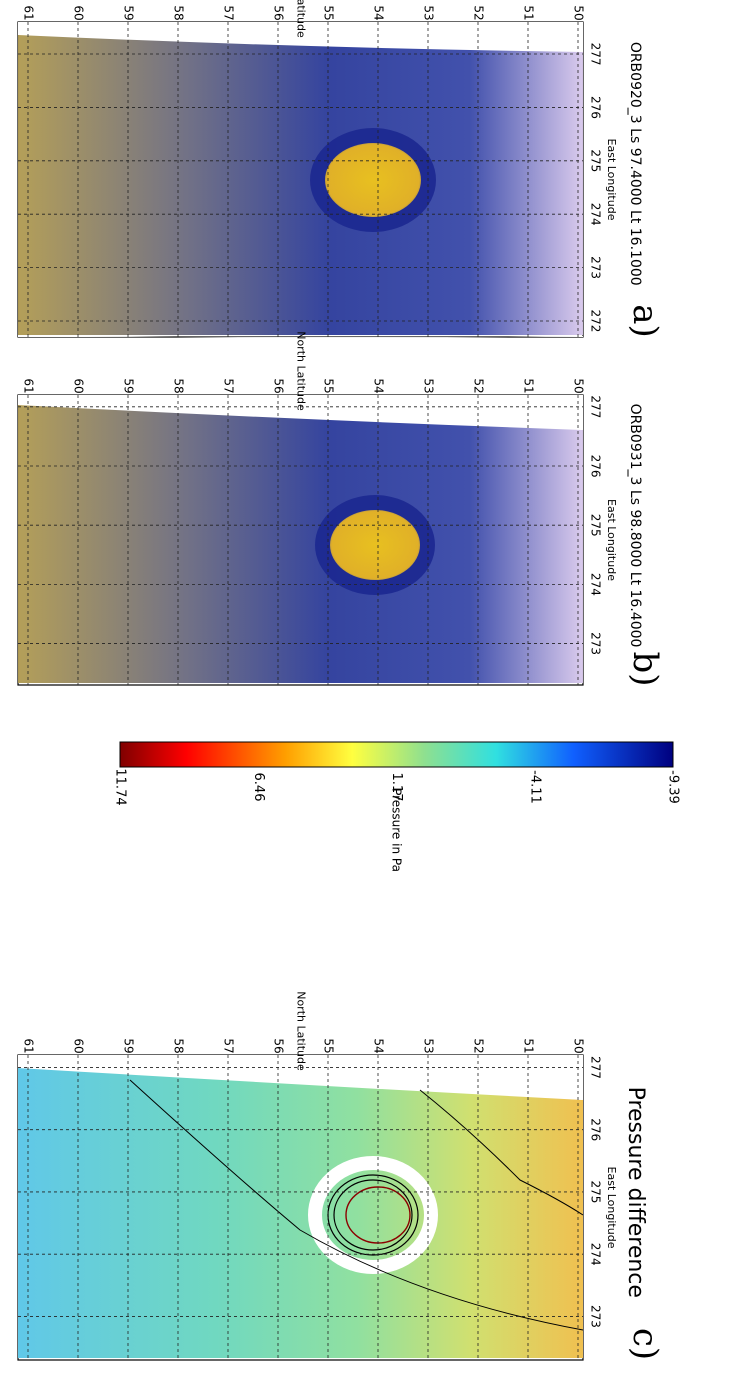  I want to click on panel-letter: c), so click(645, 1344).